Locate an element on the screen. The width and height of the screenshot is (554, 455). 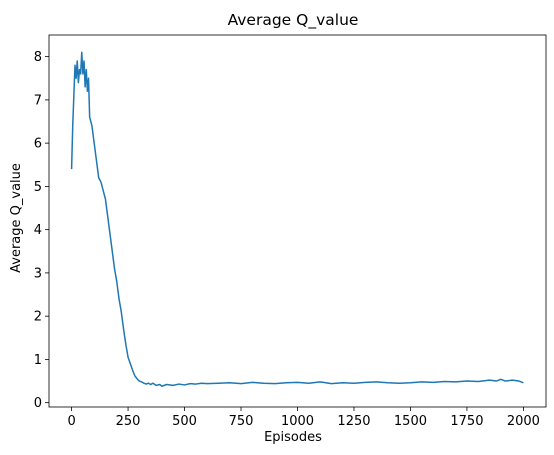
y-tick-label: 2 is located at coordinates (38, 317).